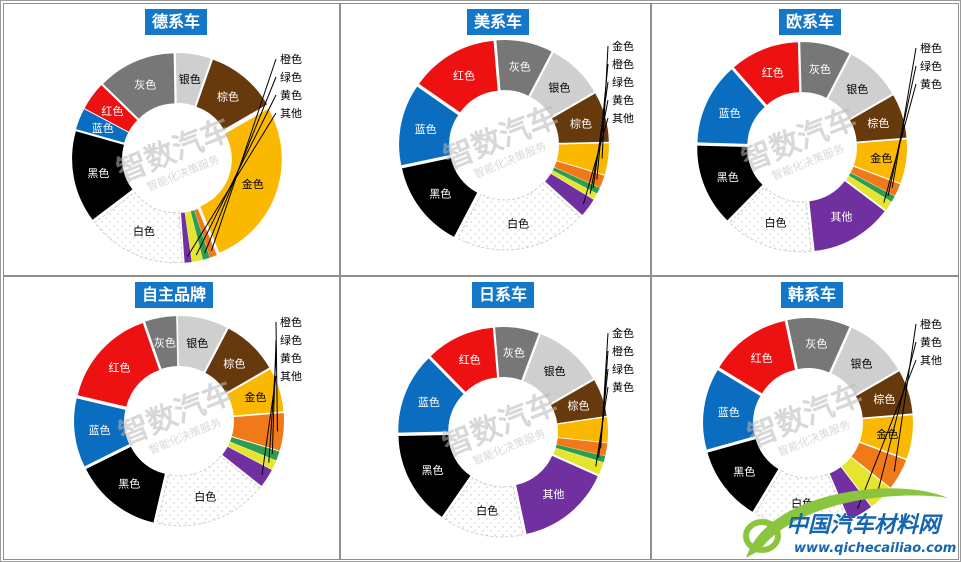  I want to click on logo-ring, so click(762, 536).